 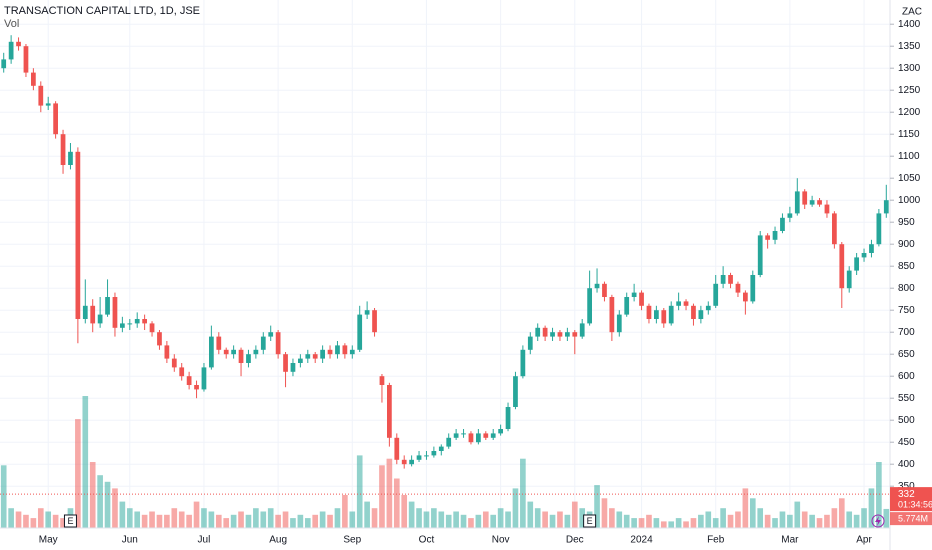 What do you see at coordinates (878, 521) in the screenshot?
I see `alert-icon` at bounding box center [878, 521].